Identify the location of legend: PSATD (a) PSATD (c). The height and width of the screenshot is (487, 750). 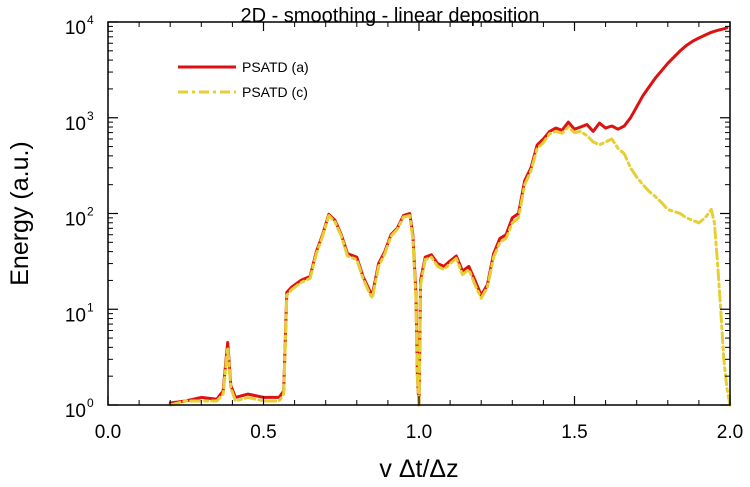
(243, 79).